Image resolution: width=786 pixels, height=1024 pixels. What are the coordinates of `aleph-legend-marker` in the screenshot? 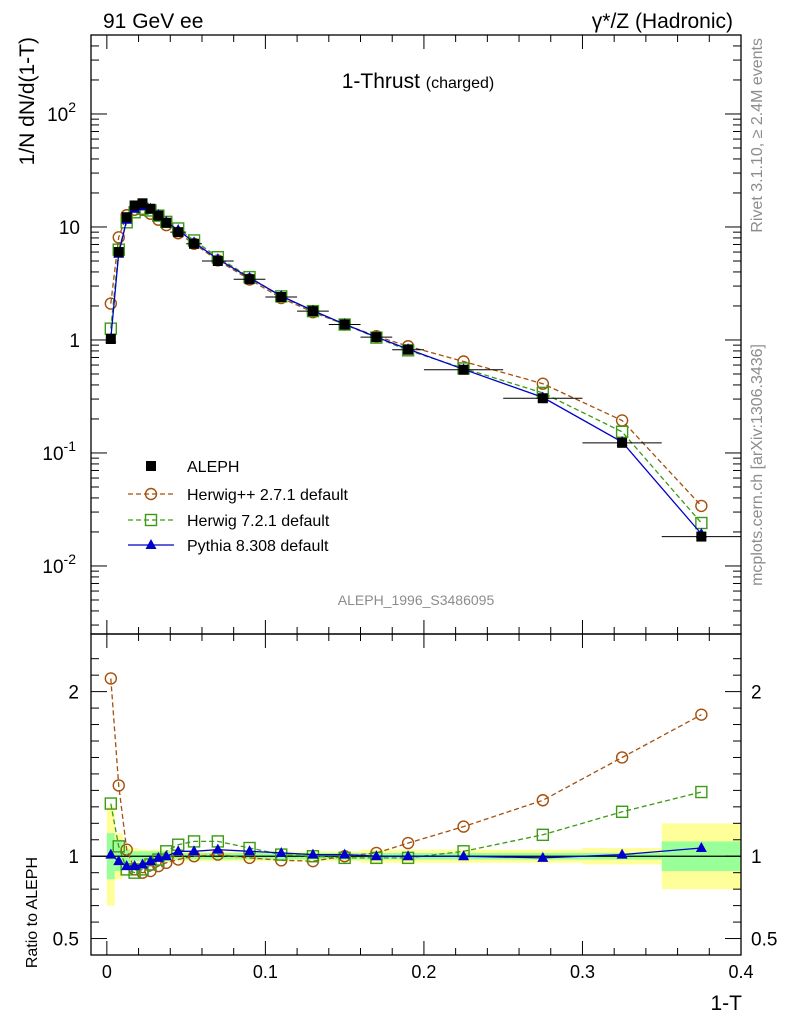 It's located at (151, 466).